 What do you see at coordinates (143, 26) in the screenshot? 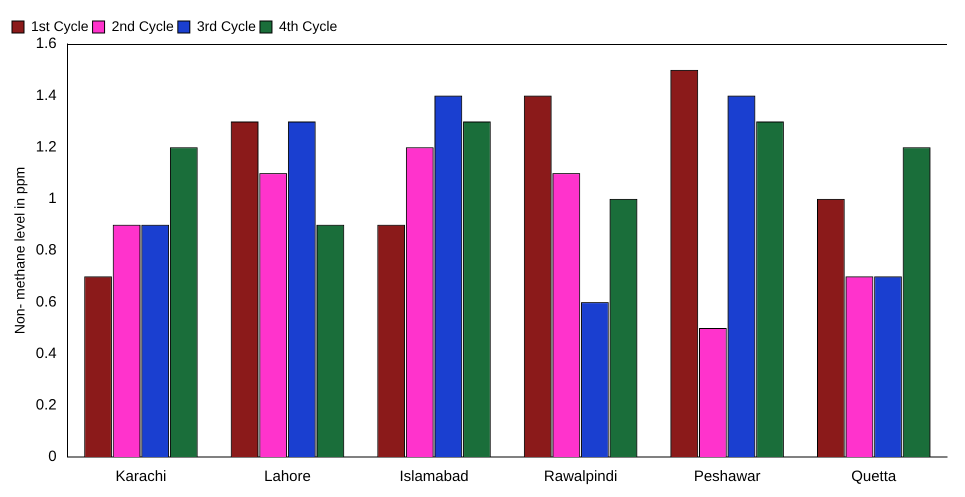
I see `legend-label: 2nd Cycle` at bounding box center [143, 26].